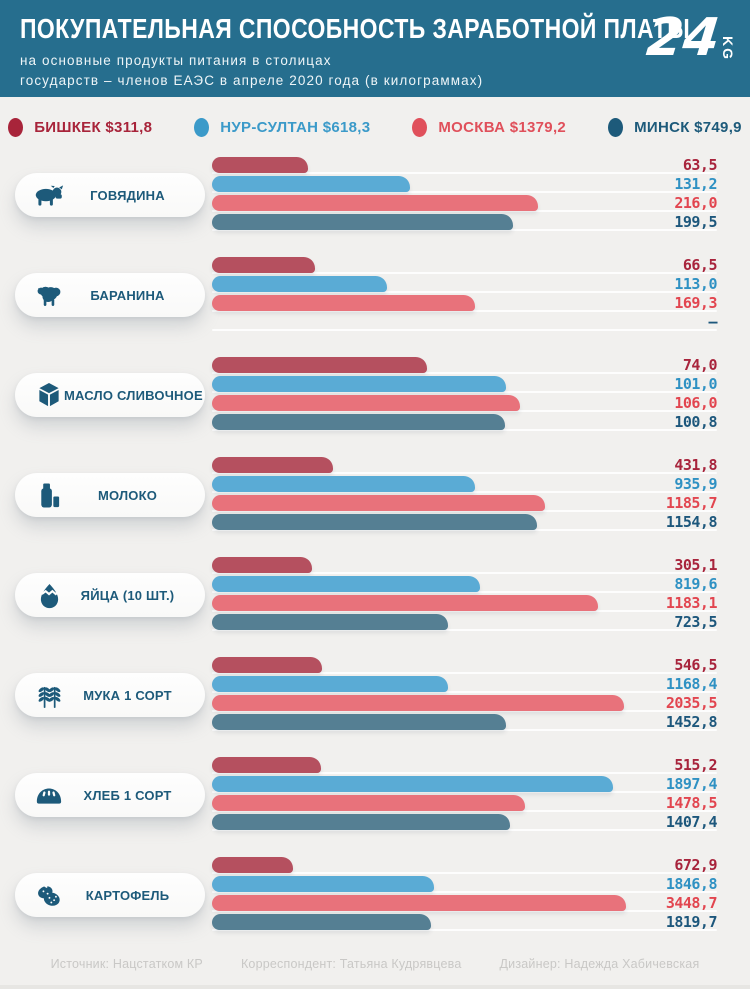 This screenshot has height=989, width=750. What do you see at coordinates (700, 265) in the screenshot?
I see `bar-value-bishkek: 66,5` at bounding box center [700, 265].